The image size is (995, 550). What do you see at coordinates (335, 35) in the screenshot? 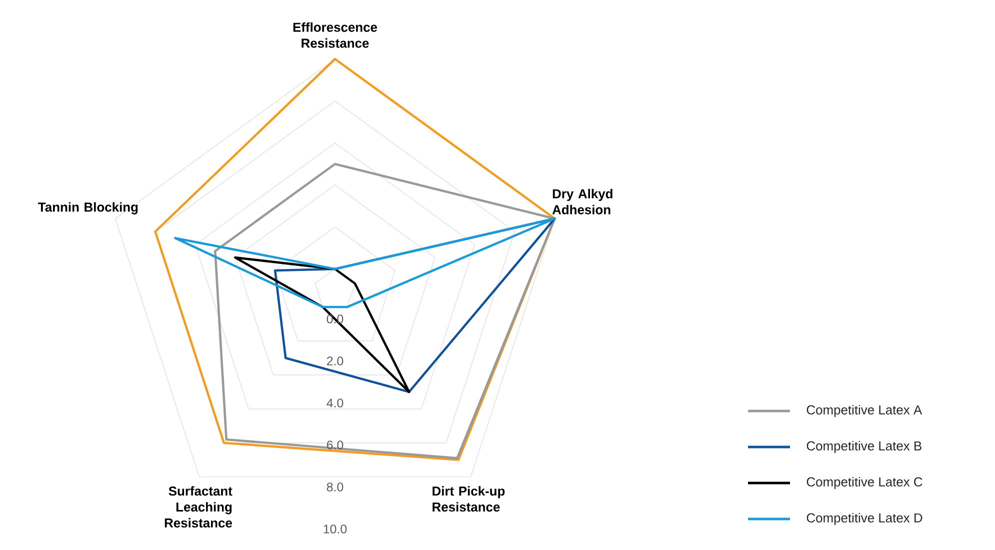
I see `spoke-label: Efflorescence Resistance` at bounding box center [335, 35].